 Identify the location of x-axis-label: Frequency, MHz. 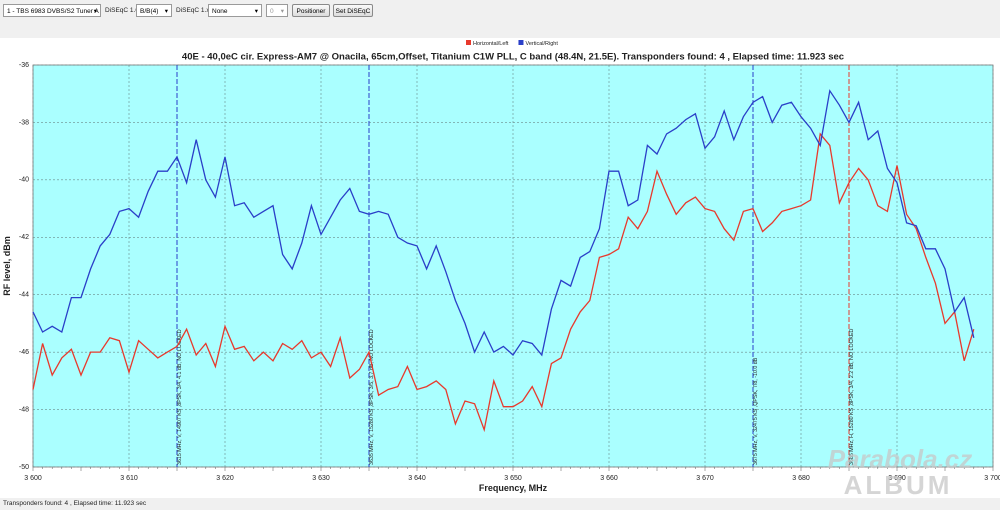
(513, 488).